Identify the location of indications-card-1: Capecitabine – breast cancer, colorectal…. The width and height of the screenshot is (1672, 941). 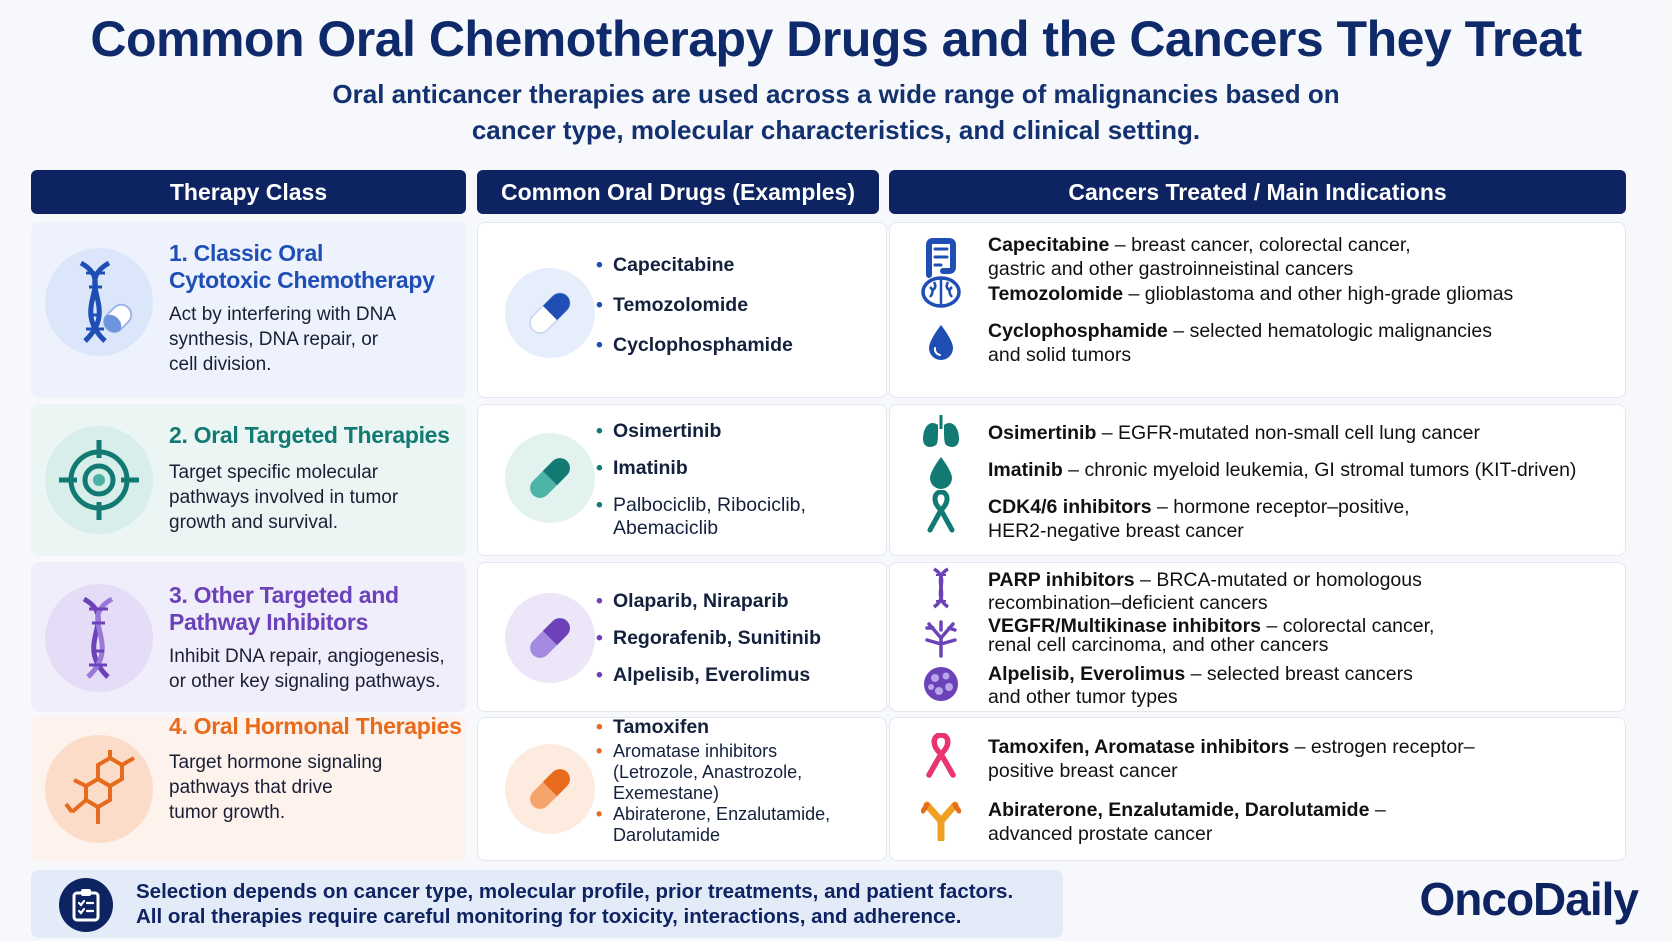
(1257, 310).